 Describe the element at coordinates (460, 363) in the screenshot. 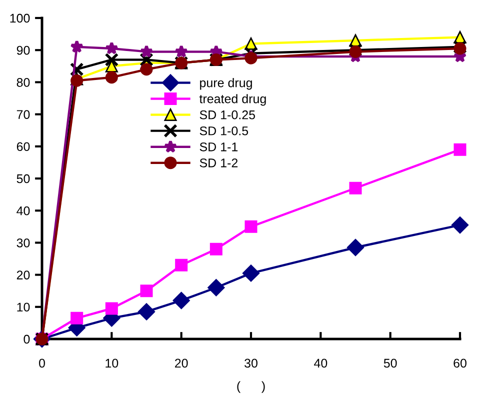

I see `x-tick-label: 60` at that location.